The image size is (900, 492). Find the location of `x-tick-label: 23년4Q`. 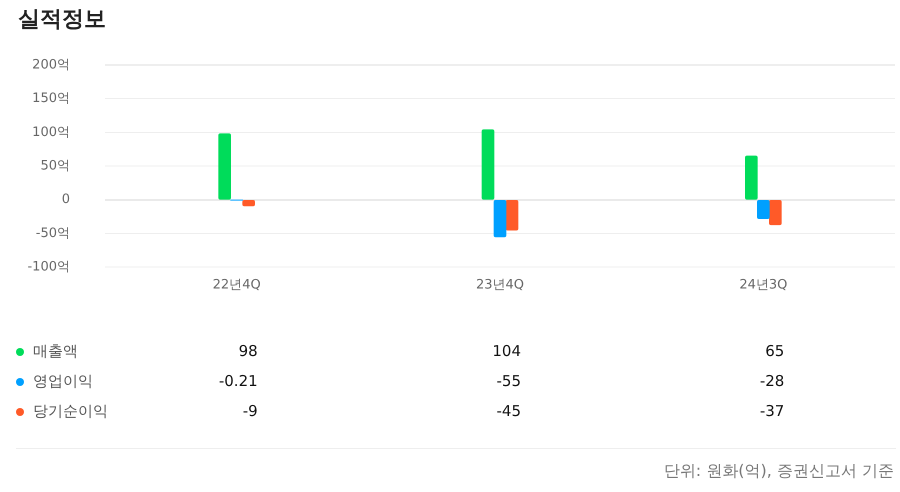

x-tick-label: 23년4Q is located at coordinates (500, 284).